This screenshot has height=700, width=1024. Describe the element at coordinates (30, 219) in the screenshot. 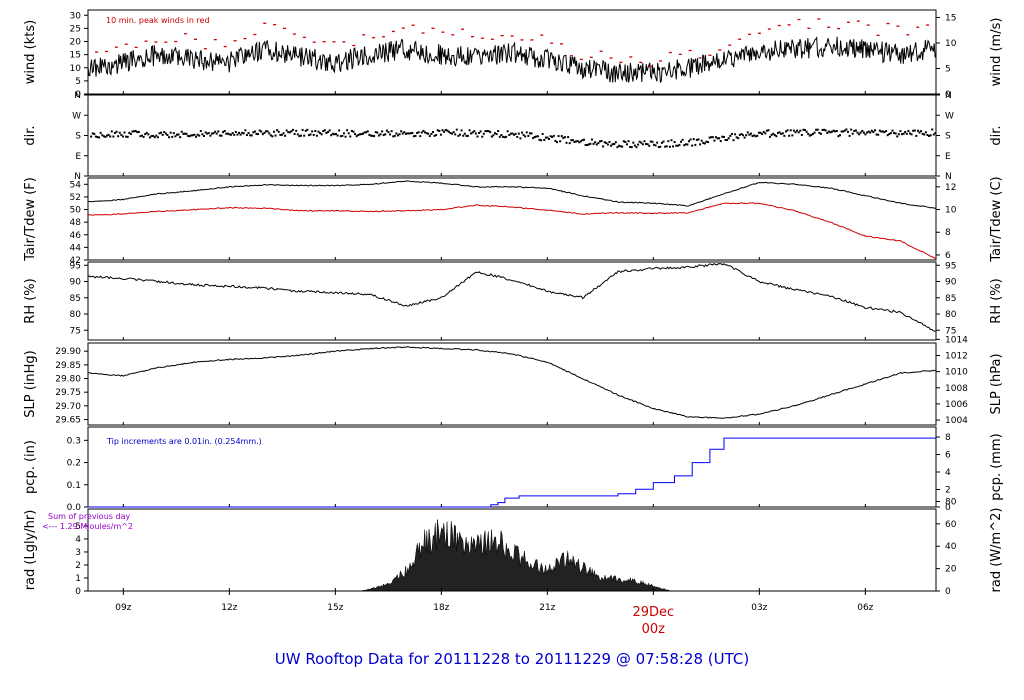

I see `y-axis-title-left: Tair/Tdew (F)` at that location.